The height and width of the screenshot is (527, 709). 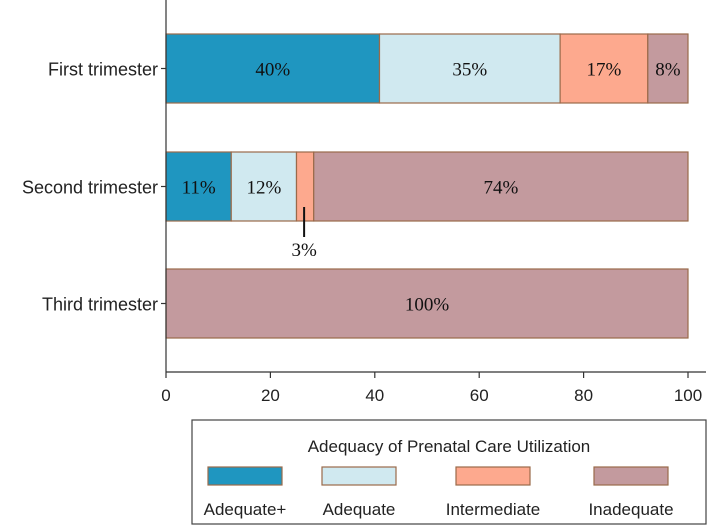 I want to click on legend-entry-label: Intermediate, so click(x=493, y=509).